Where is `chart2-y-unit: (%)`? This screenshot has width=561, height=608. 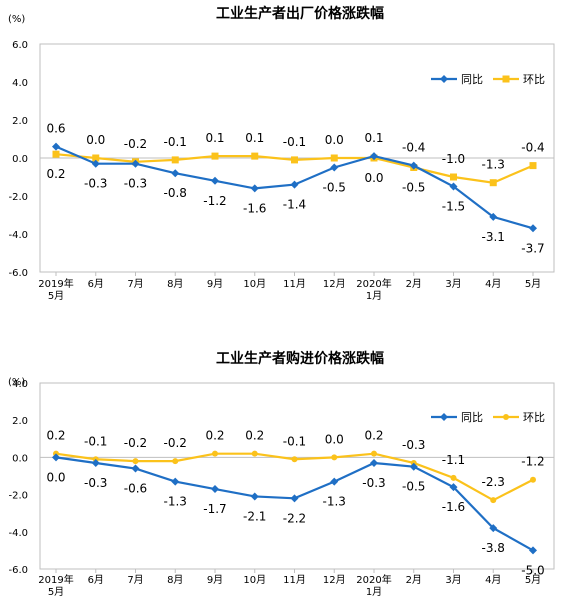 chart2-y-unit: (%) is located at coordinates (16, 382).